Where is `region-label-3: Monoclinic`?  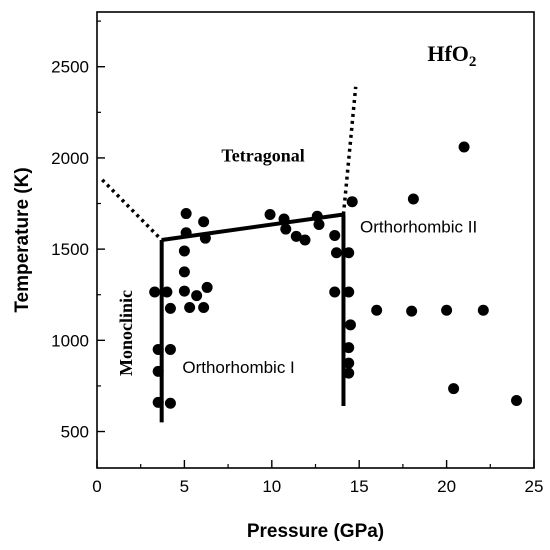
region-label-3: Monoclinic is located at coordinates (126, 333).